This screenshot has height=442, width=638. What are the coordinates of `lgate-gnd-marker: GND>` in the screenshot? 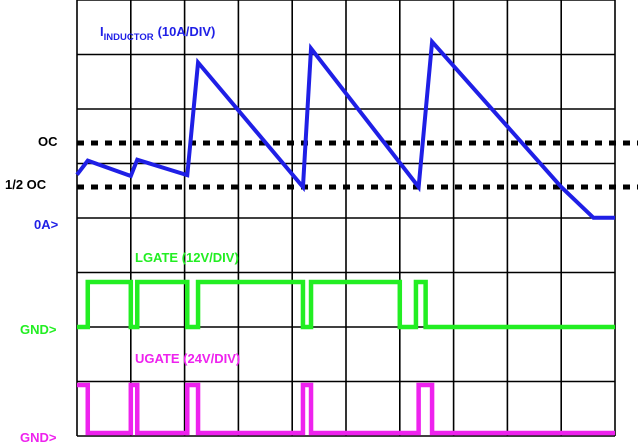 It's located at (38, 329).